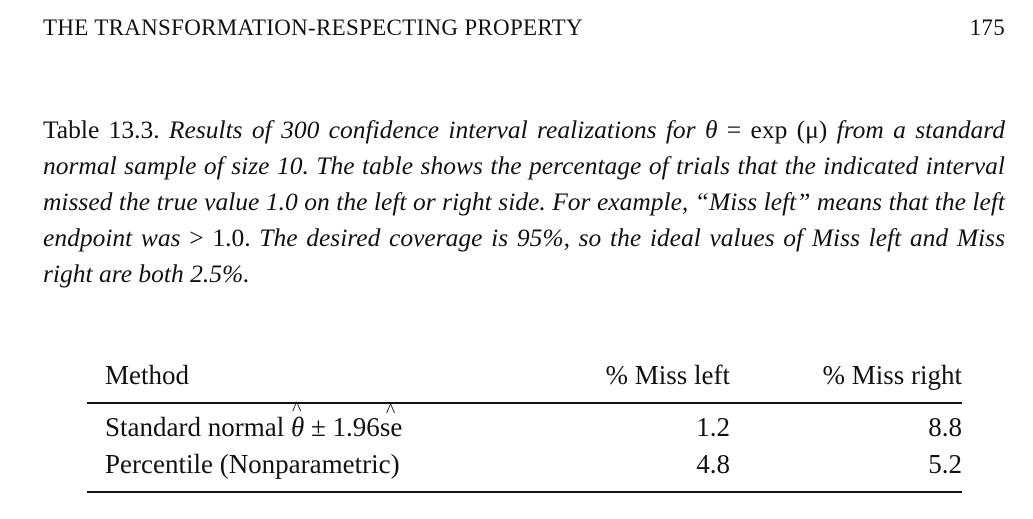 The width and height of the screenshot is (1033, 519). I want to click on method-cell: Standard normal θ ± 1.96se, so click(321, 420).